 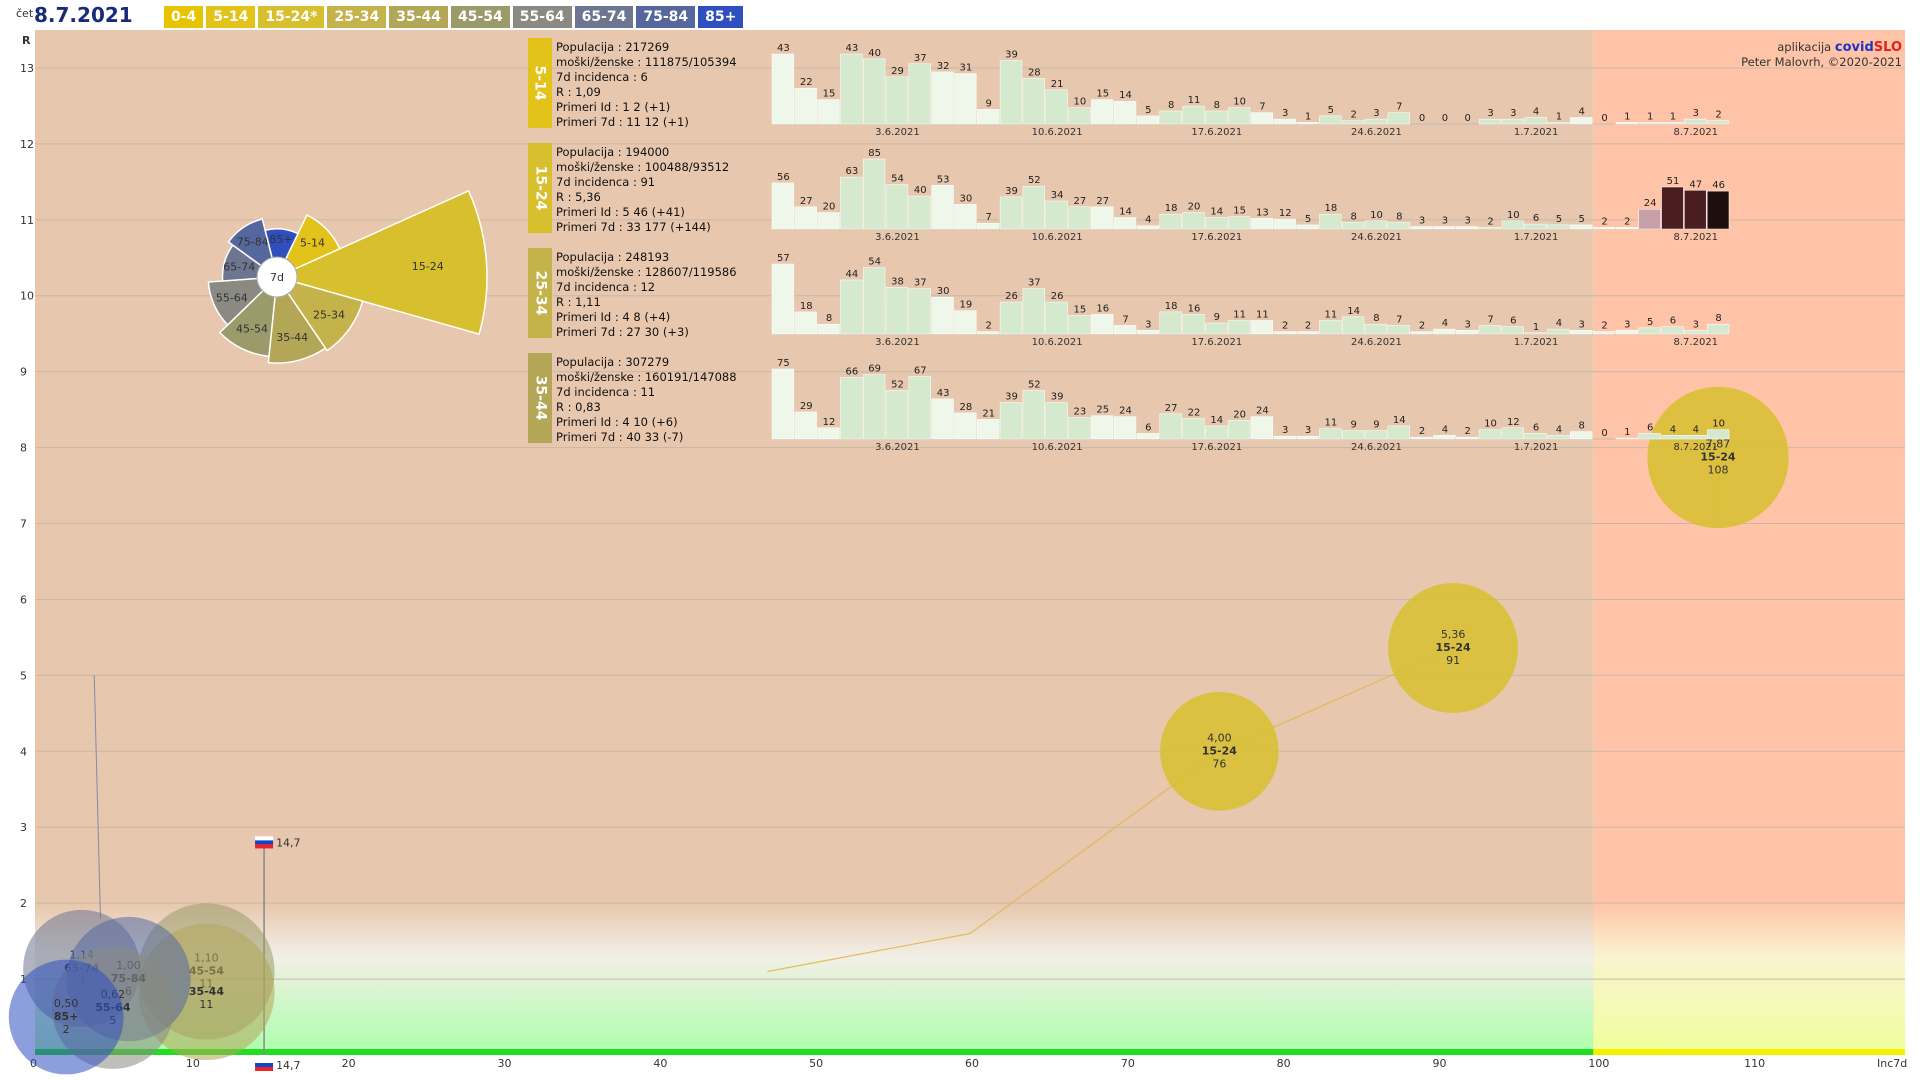 I want to click on panel-bar-label: 22, so click(x=1194, y=412).